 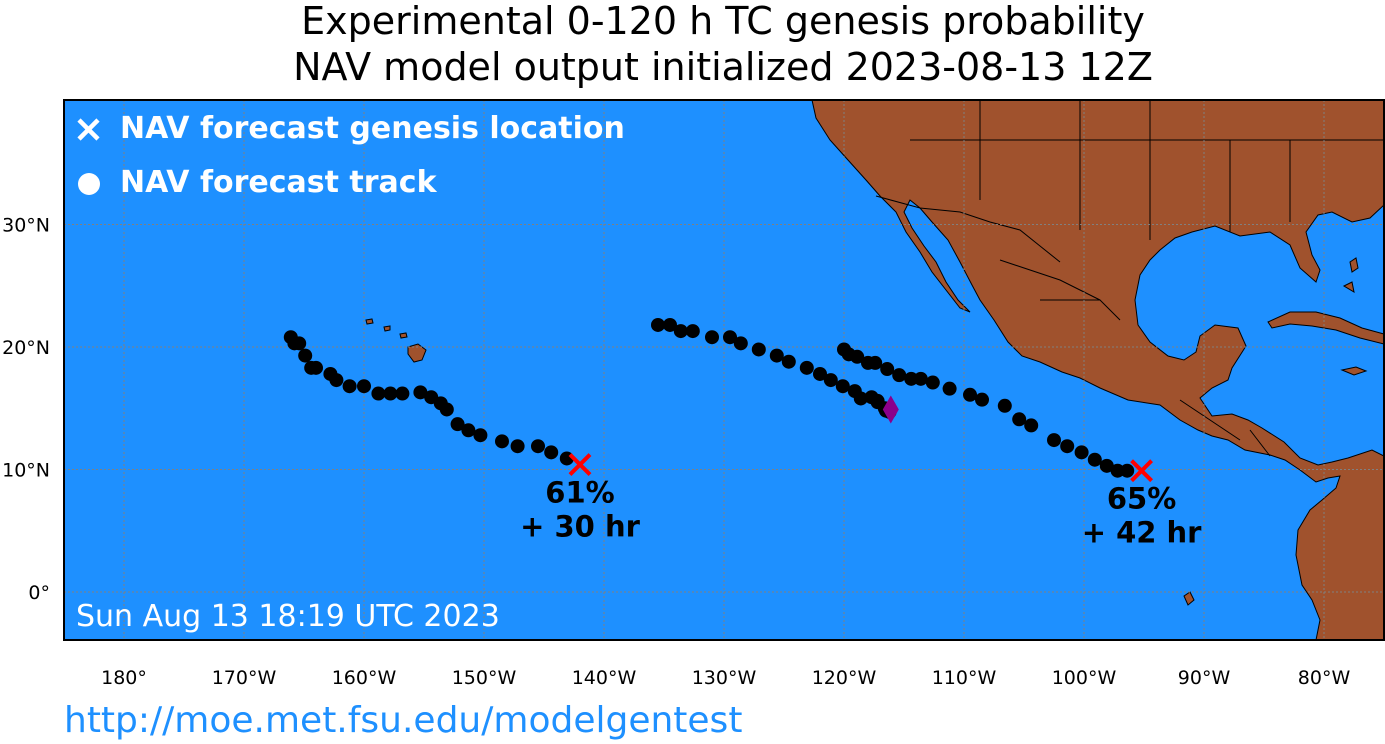 I want to click on legend-track-dot-icon, so click(x=89, y=184).